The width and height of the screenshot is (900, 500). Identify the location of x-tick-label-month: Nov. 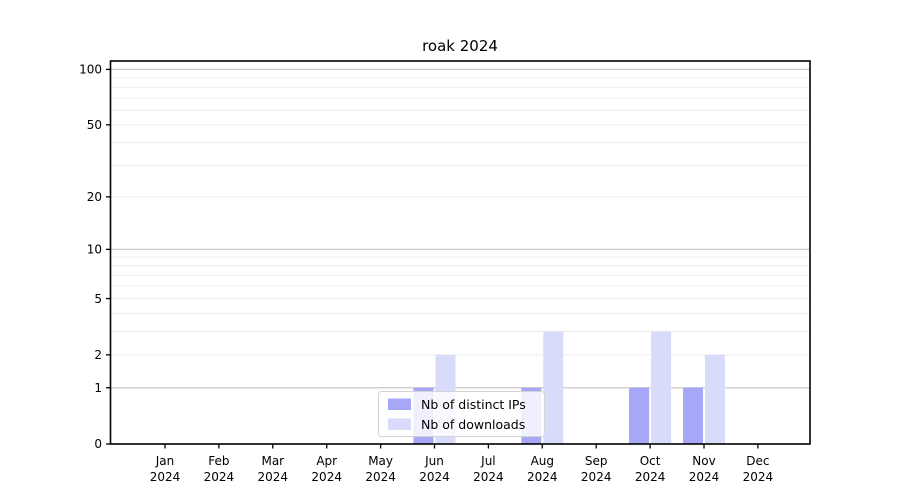
(703, 461).